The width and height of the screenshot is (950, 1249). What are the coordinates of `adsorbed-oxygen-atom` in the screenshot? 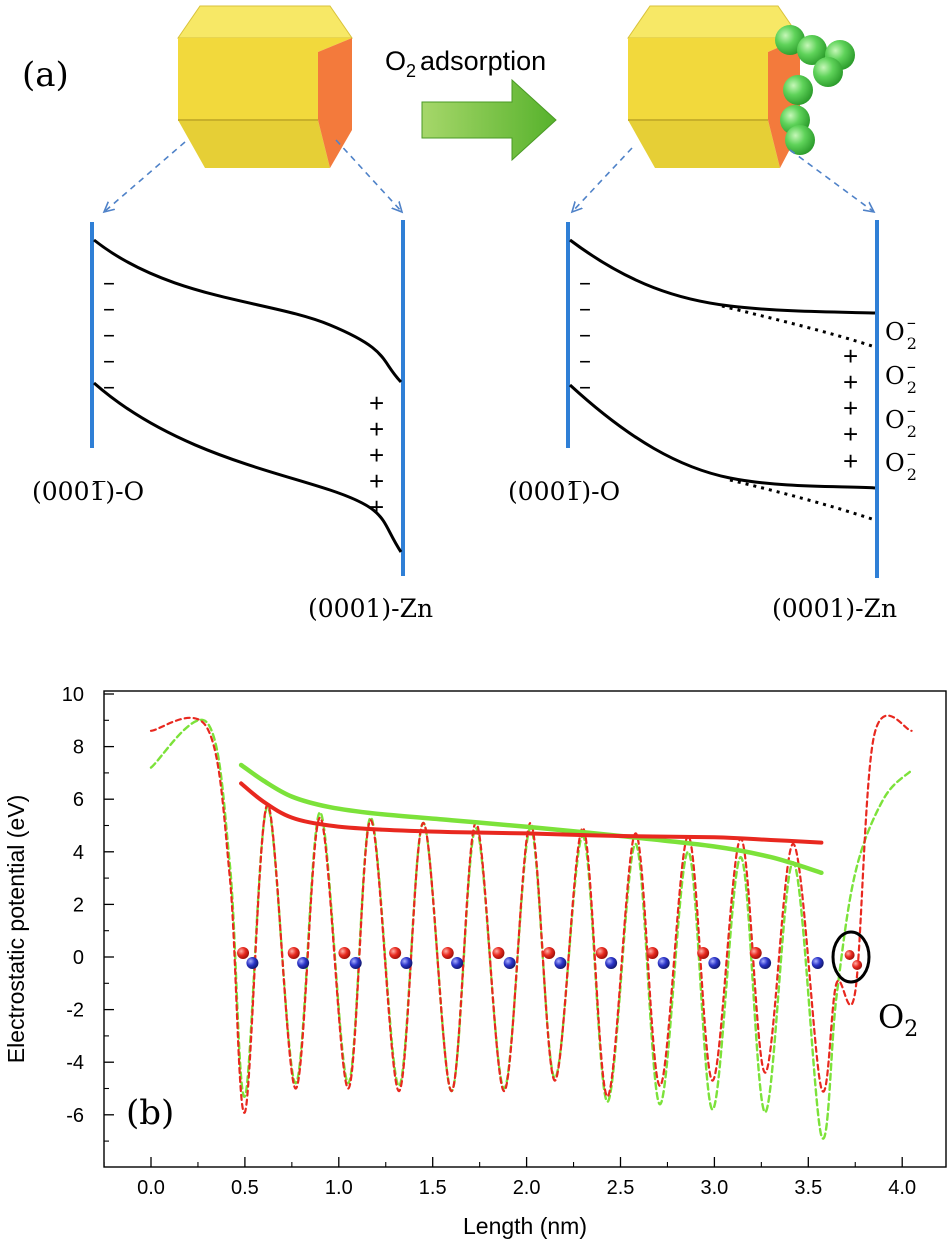 It's located at (849, 955).